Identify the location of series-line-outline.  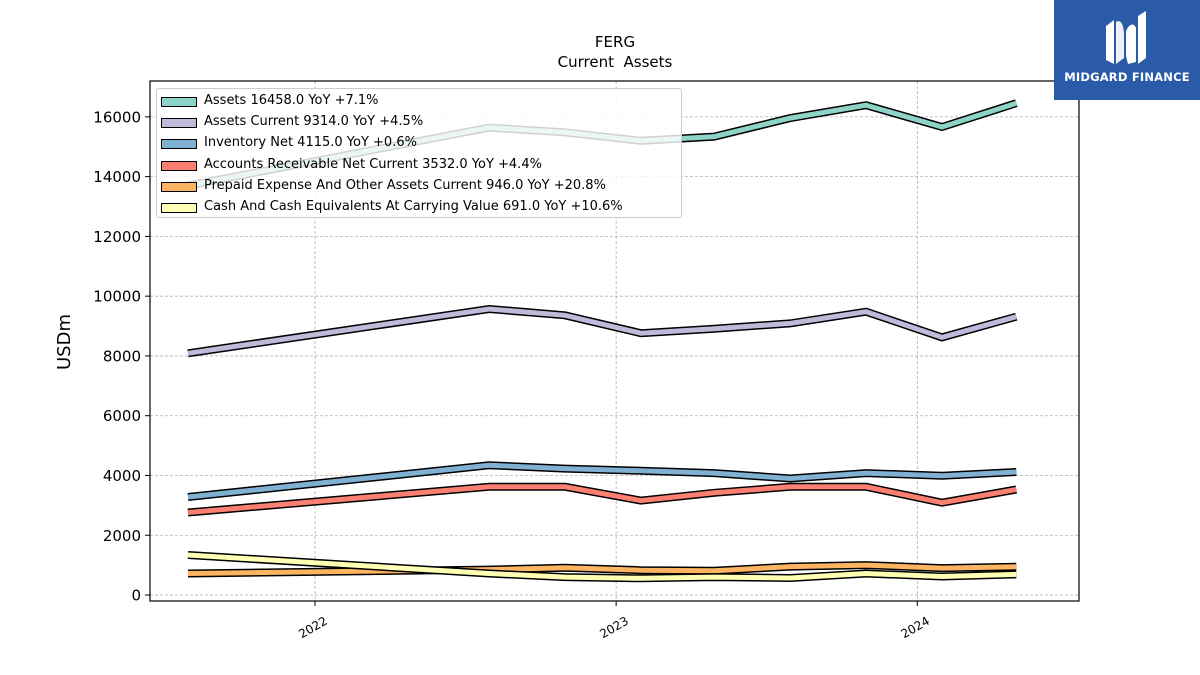
(602, 331).